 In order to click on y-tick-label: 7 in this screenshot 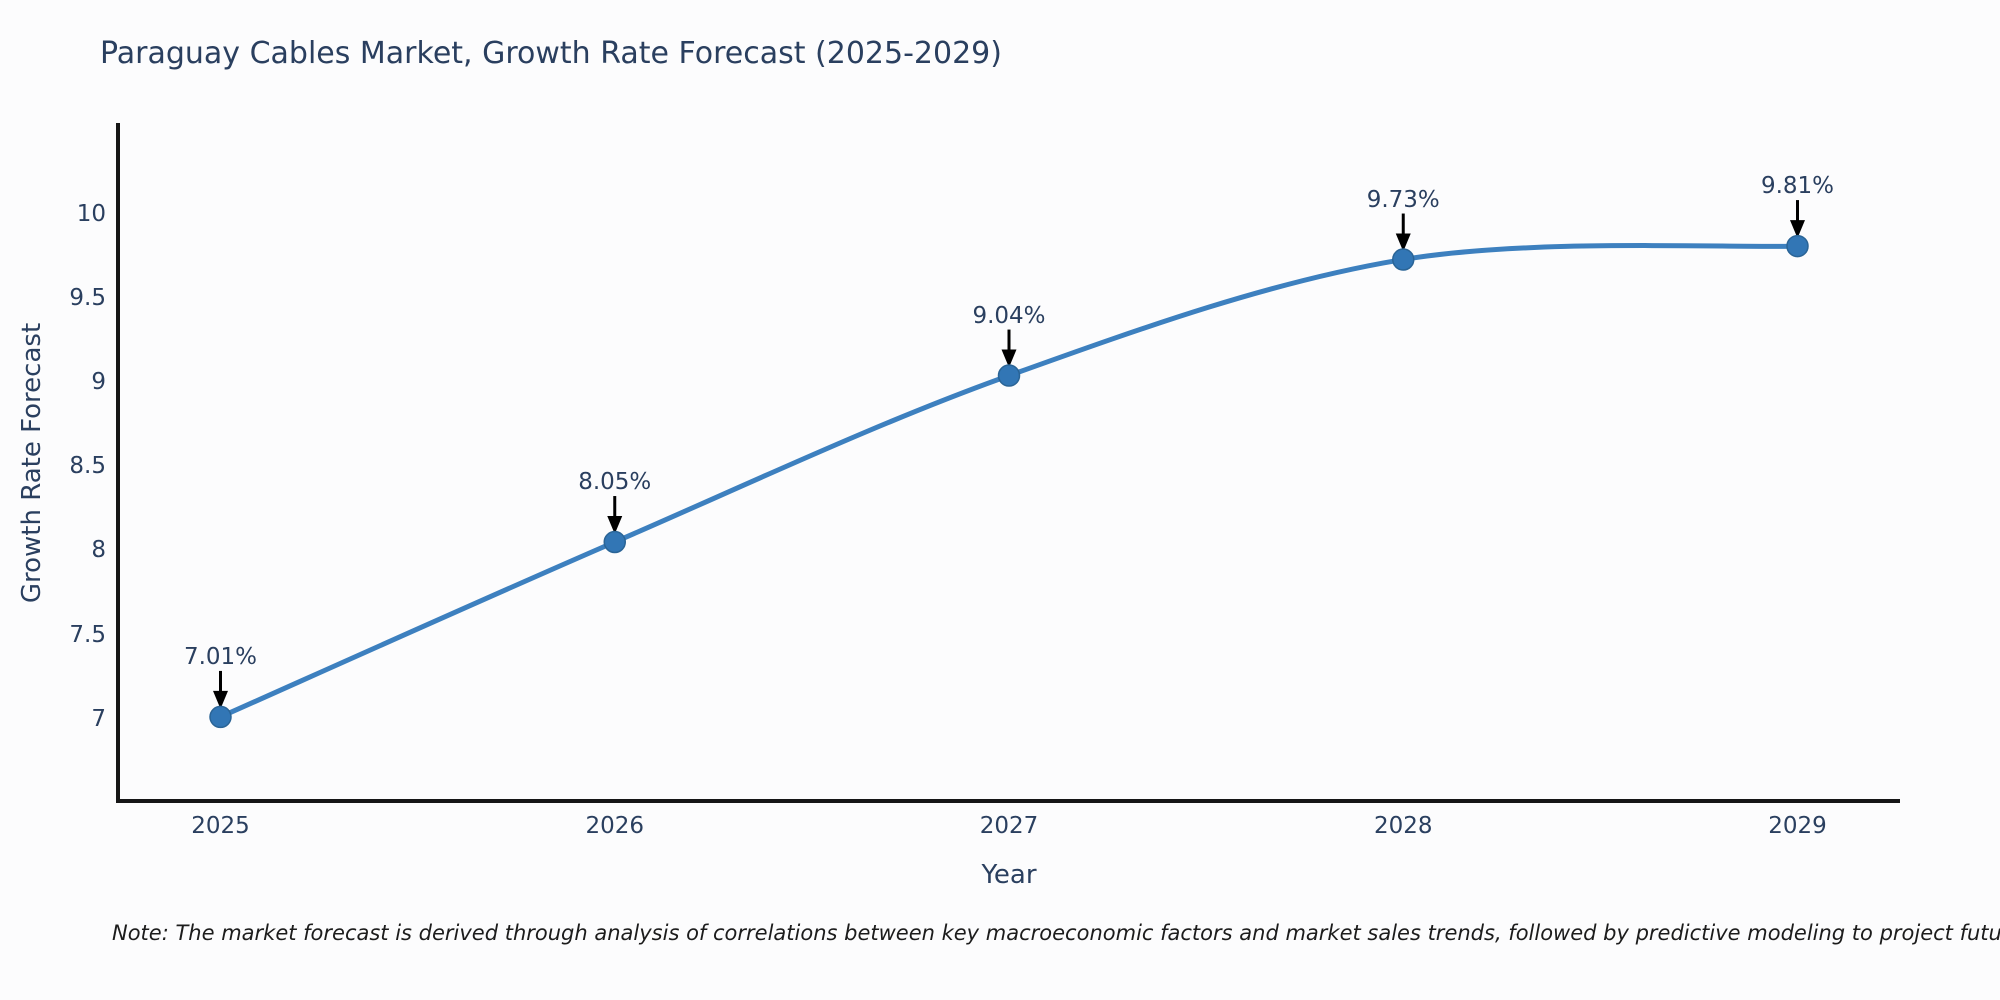, I will do `click(98, 718)`.